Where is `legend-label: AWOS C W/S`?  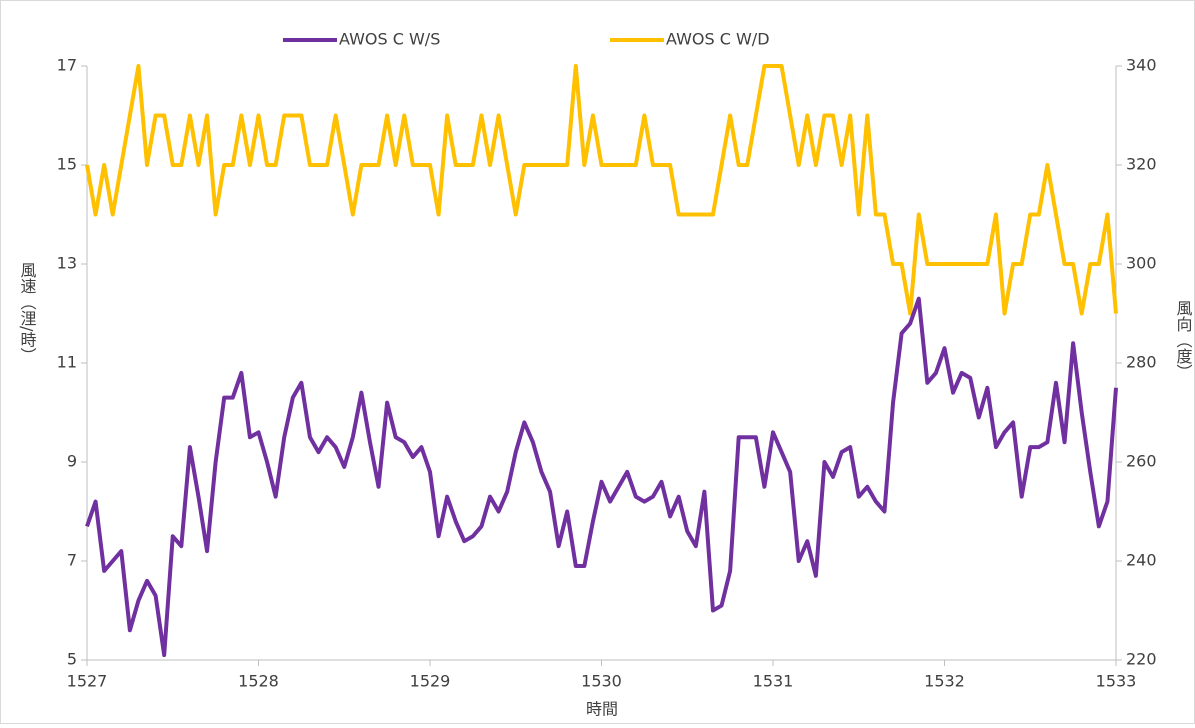 legend-label: AWOS C W/S is located at coordinates (389, 39).